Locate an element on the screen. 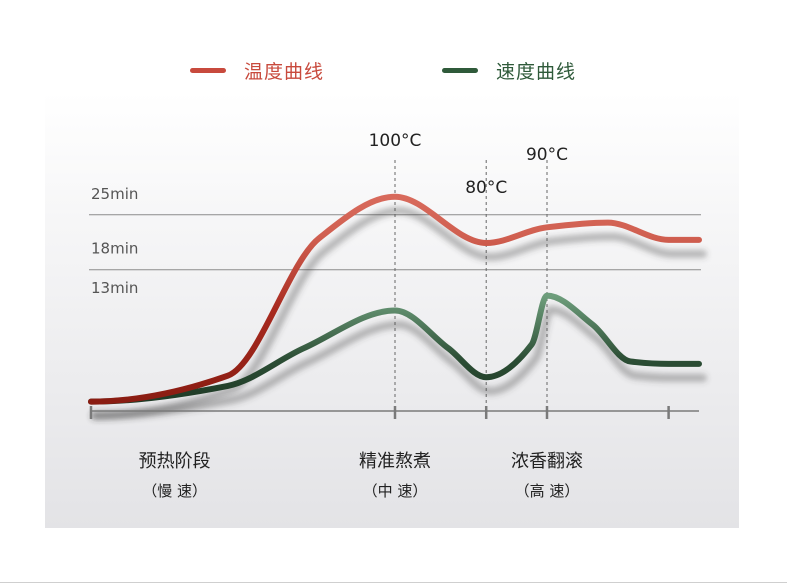 This screenshot has width=787, height=588. y-axis-label: 13min is located at coordinates (114, 288).